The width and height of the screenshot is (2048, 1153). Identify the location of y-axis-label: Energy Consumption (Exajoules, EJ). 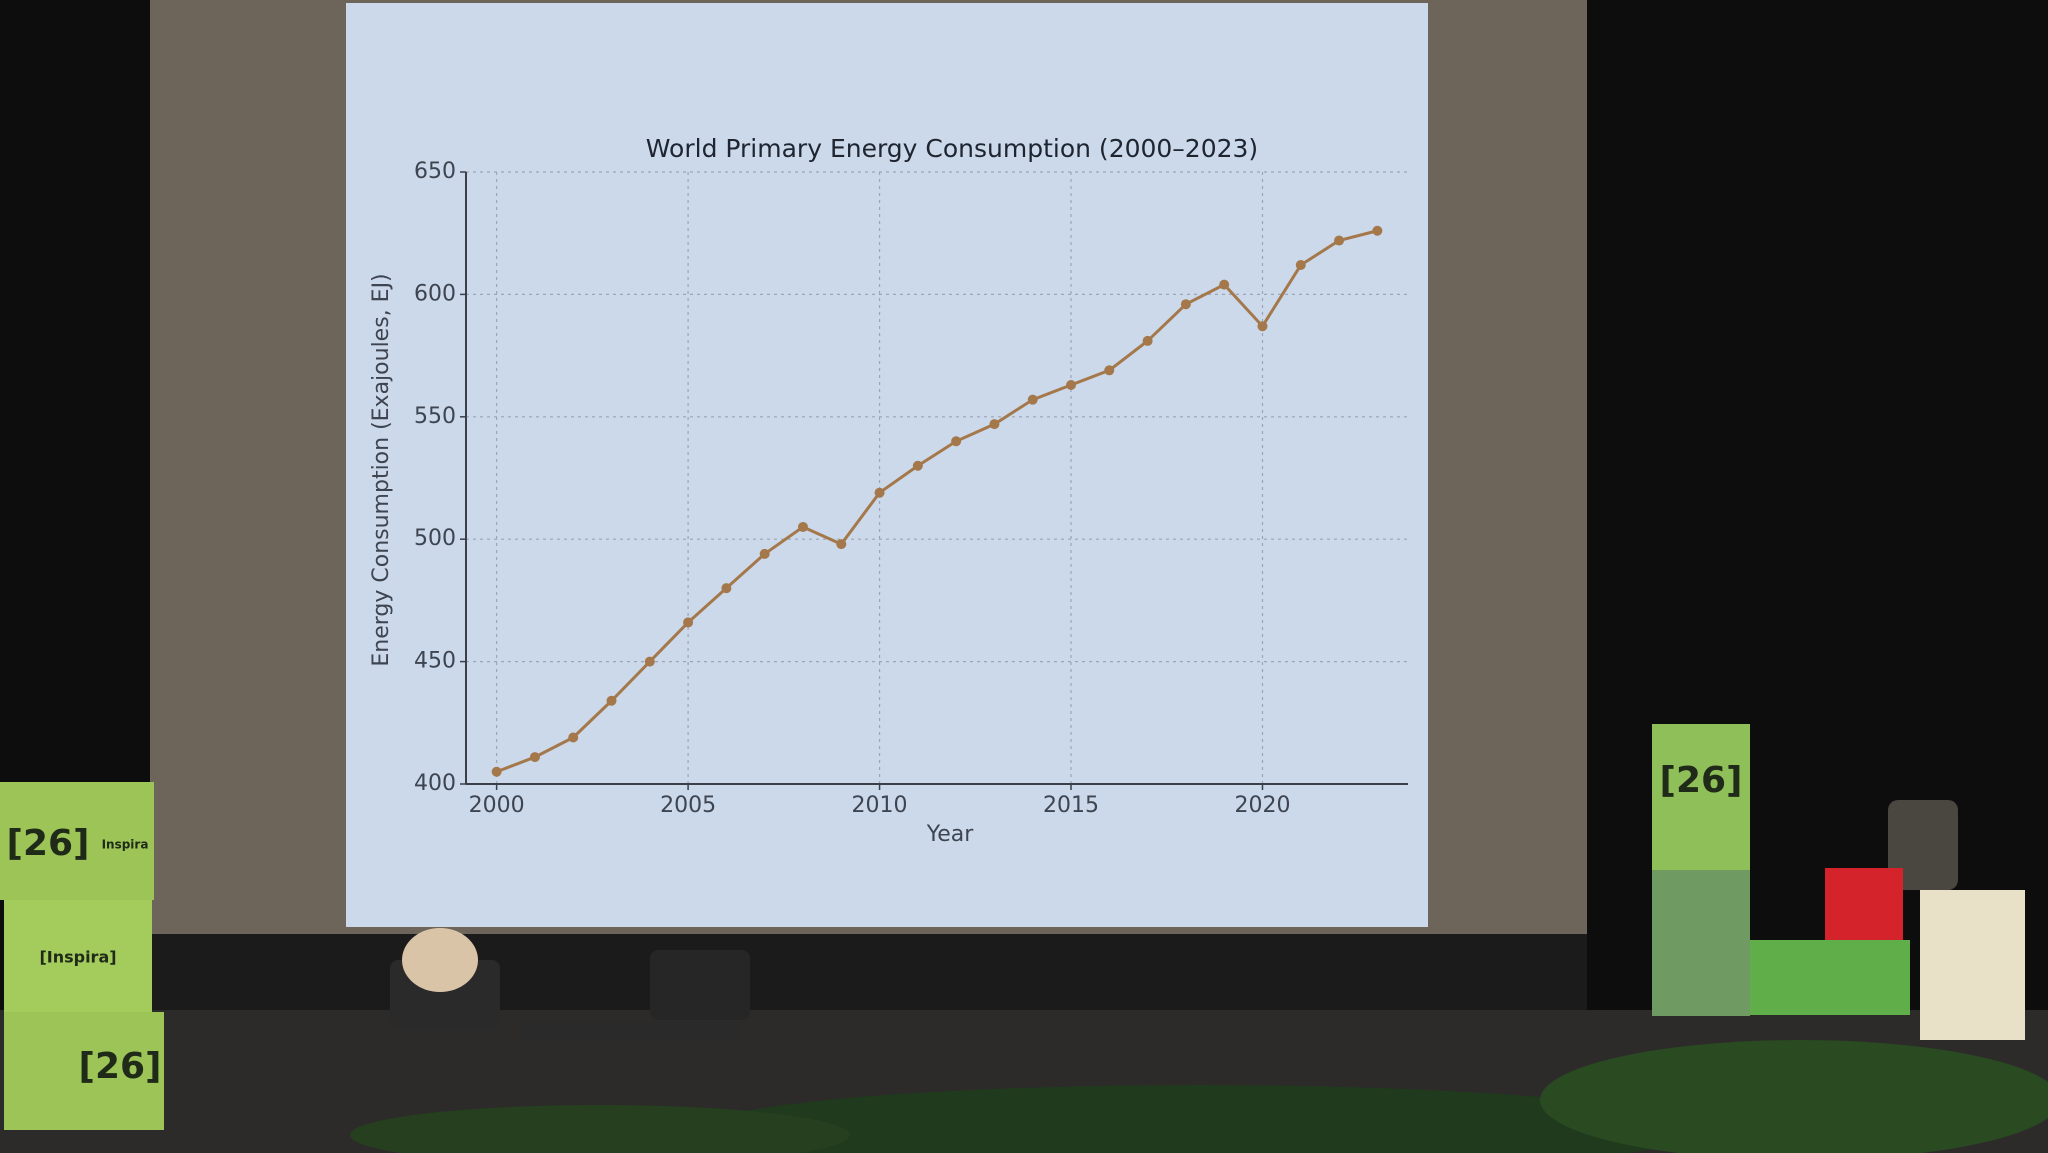
(381, 469).